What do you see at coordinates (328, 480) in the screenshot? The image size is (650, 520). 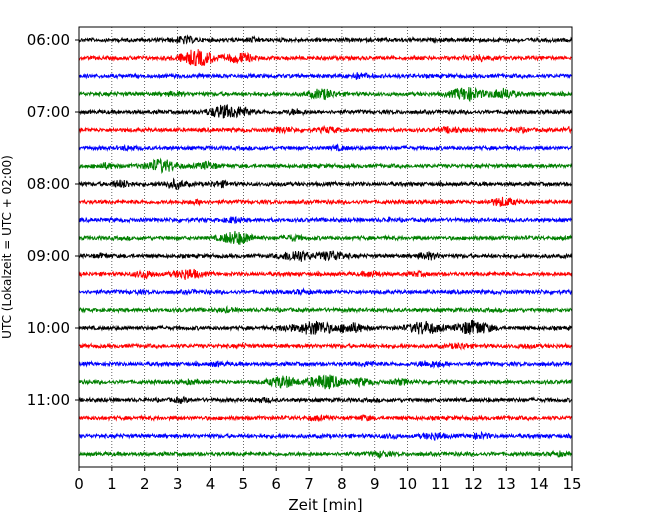 I see `x-axis: 0 1 2 3 4 5 6 7 8 9 10 11 12 13 14 15` at bounding box center [328, 480].